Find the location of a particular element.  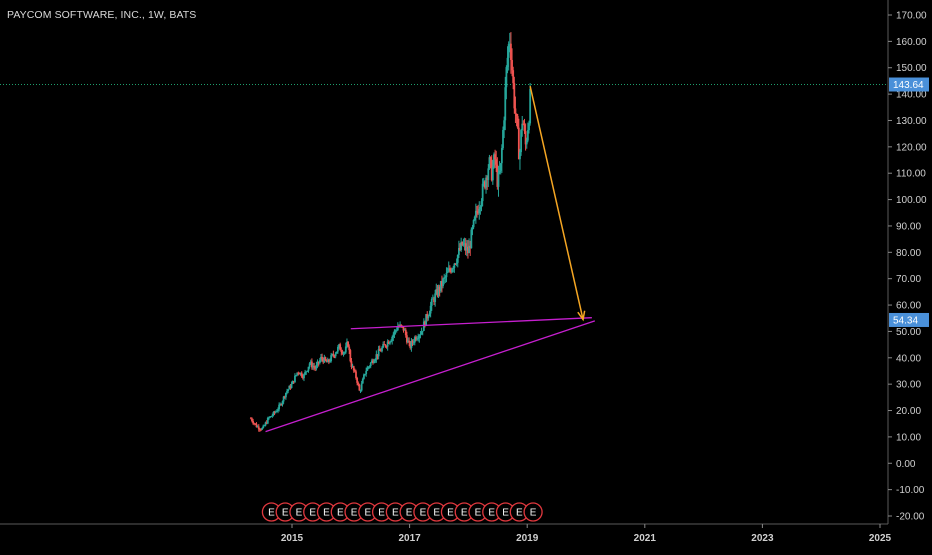

y-tick-label: 160.00 is located at coordinates (911, 42).